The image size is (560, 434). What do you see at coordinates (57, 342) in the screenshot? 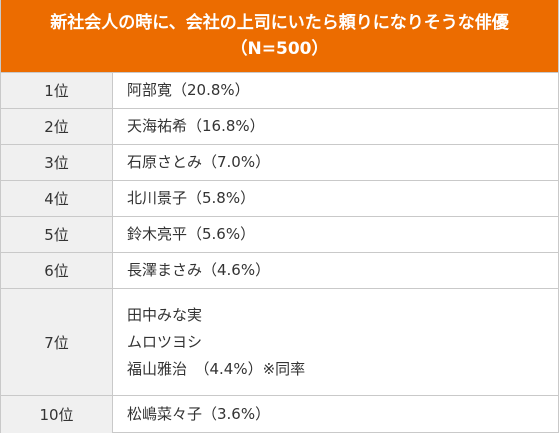
I see `rank-cell: 7位` at bounding box center [57, 342].